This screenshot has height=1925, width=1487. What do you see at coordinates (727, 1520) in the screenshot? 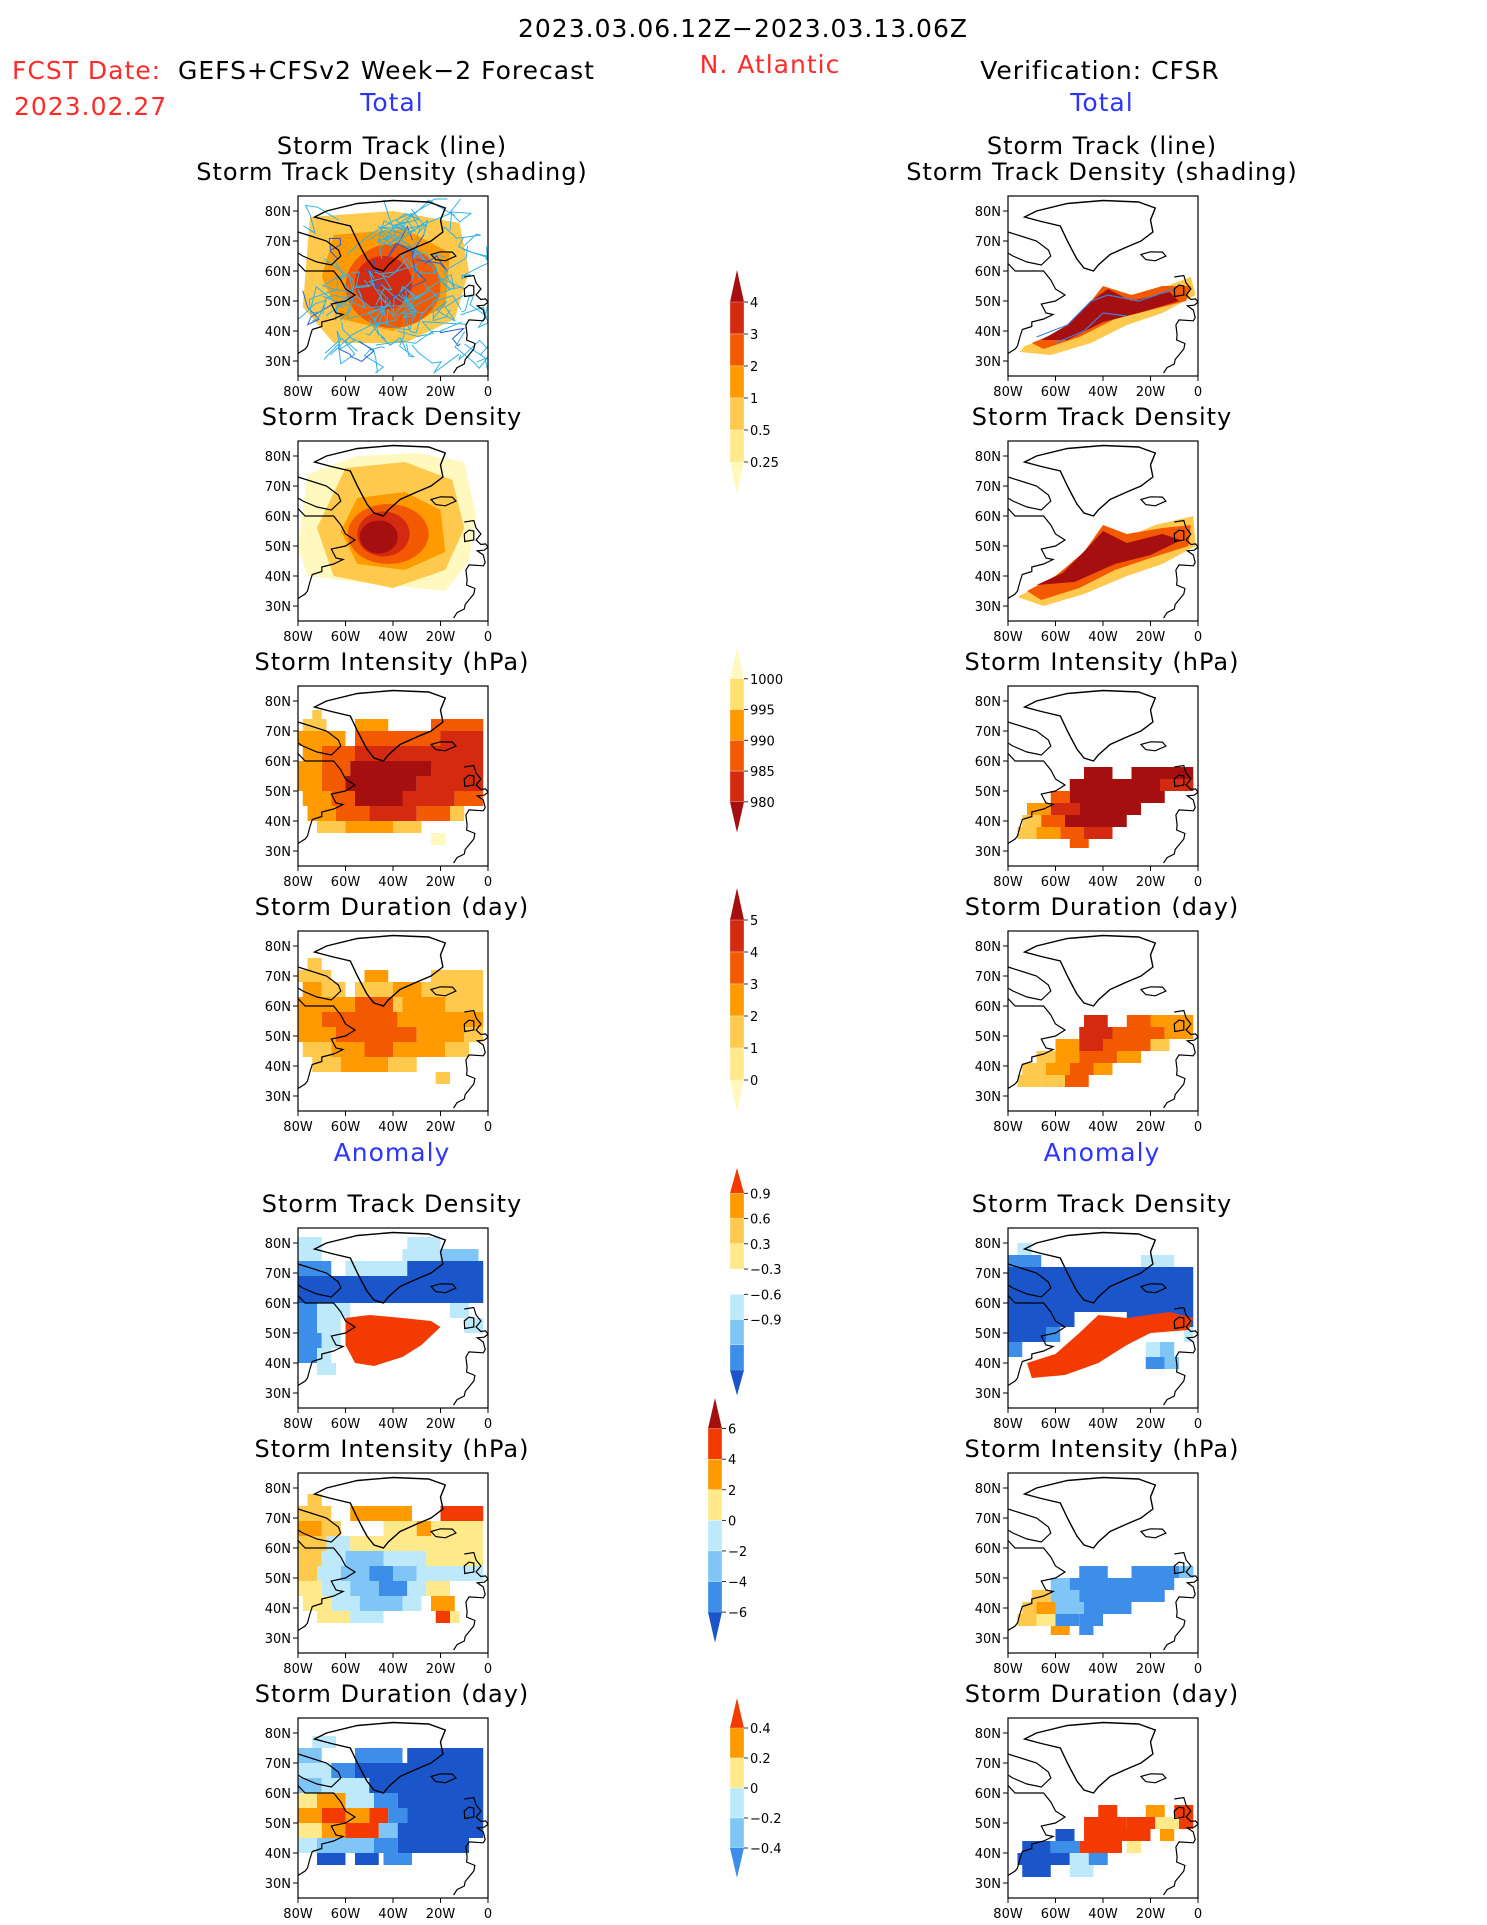
I see `colorbar-anom-intensity: 6 4 2 0 −2 −4 −6` at bounding box center [727, 1520].